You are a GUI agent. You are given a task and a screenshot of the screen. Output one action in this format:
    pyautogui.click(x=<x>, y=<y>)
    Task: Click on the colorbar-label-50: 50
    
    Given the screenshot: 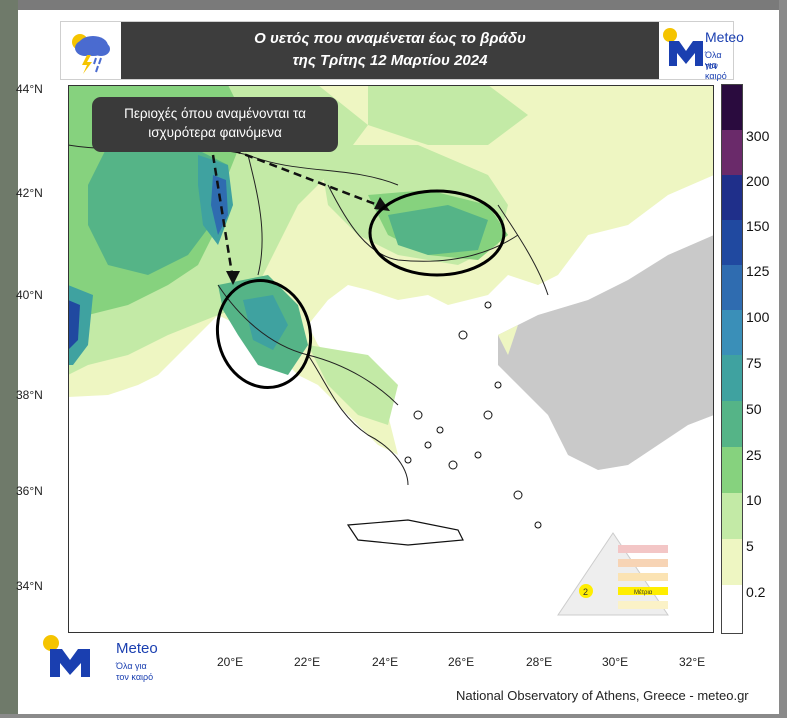 What is the action you would take?
    pyautogui.click(x=754, y=409)
    